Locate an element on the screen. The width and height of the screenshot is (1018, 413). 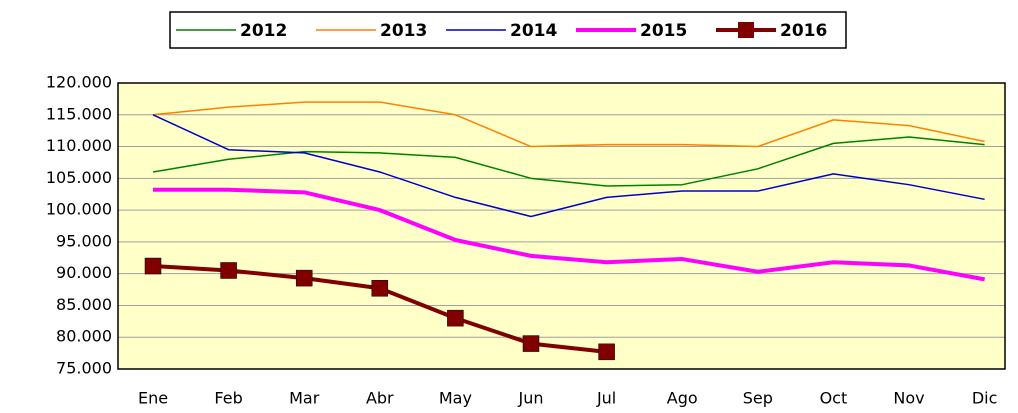
y-tick-label: 95.000 is located at coordinates (84, 240).